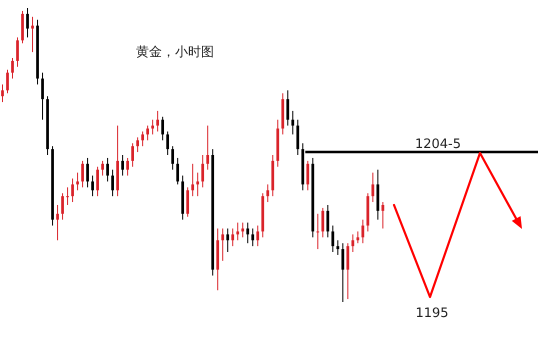 This screenshot has width=538, height=337. I want to click on annotation: 1195, so click(432, 313).